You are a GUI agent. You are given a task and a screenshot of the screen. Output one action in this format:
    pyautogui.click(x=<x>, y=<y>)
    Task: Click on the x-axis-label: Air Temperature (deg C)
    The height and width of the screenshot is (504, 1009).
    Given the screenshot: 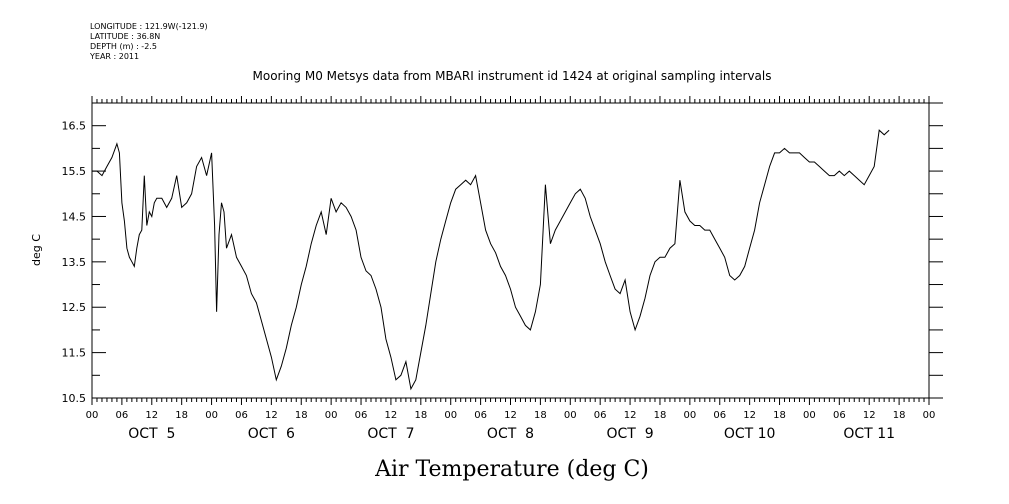 What is the action you would take?
    pyautogui.click(x=511, y=469)
    